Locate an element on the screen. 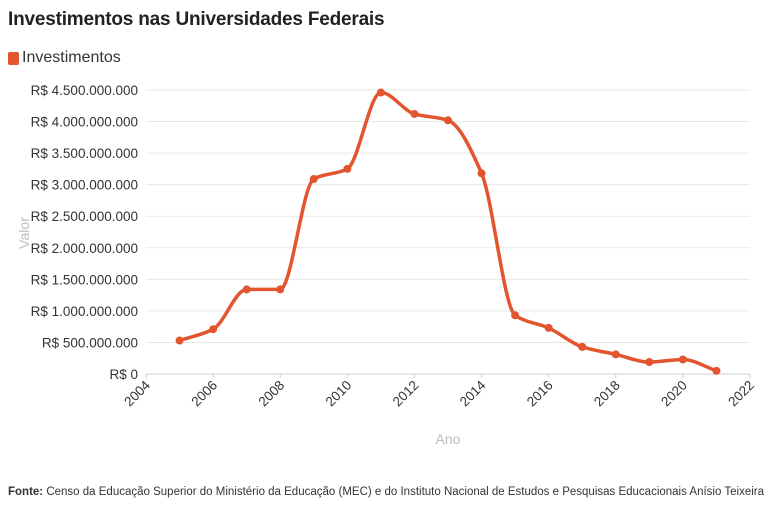 Image resolution: width=768 pixels, height=512 pixels. x-tick-label: 2018 is located at coordinates (607, 394).